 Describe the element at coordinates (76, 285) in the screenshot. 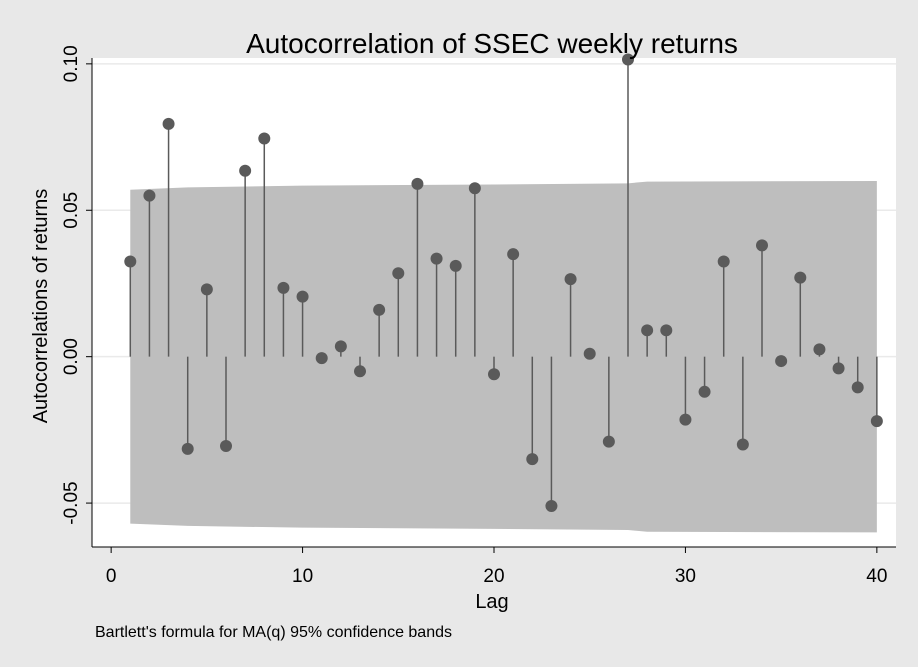

I see `y-ticks: -0.05 0.00 0.05 0.10` at that location.